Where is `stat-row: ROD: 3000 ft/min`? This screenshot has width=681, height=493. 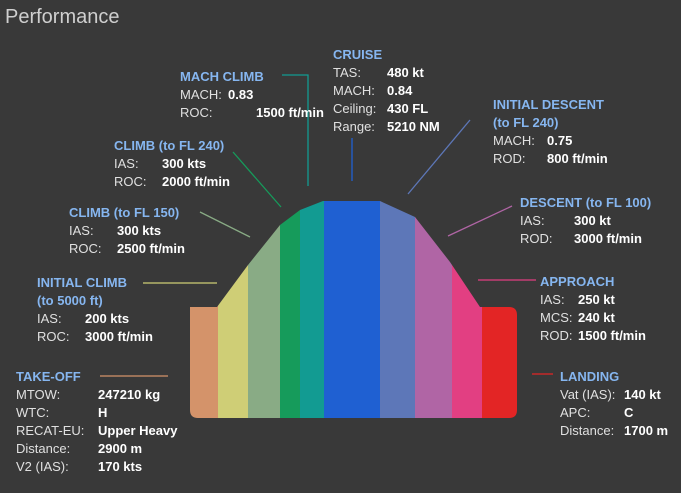 stat-row: ROD: 3000 ft/min is located at coordinates (585, 239).